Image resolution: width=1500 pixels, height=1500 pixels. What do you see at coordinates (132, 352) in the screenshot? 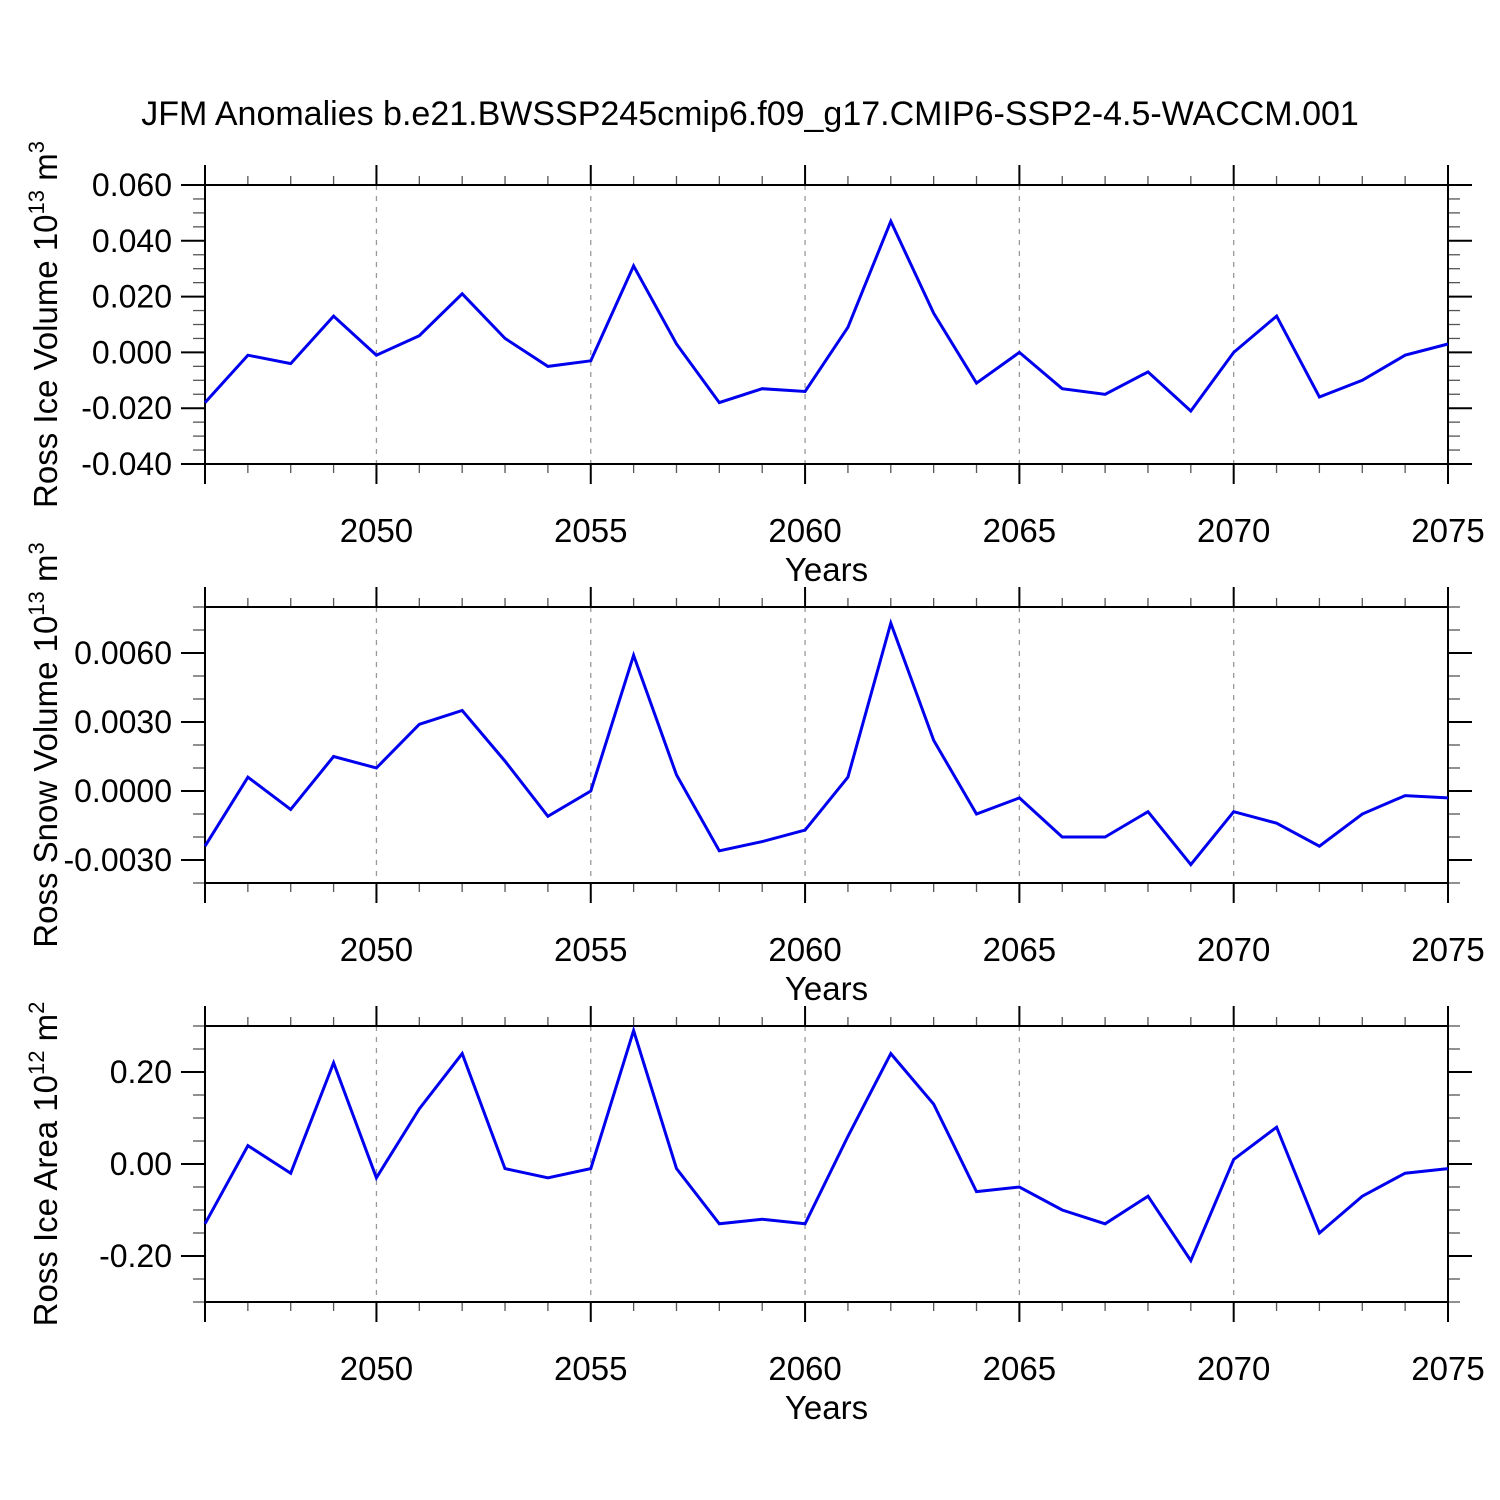
I see `y-tick-label: 0.000` at bounding box center [132, 352].